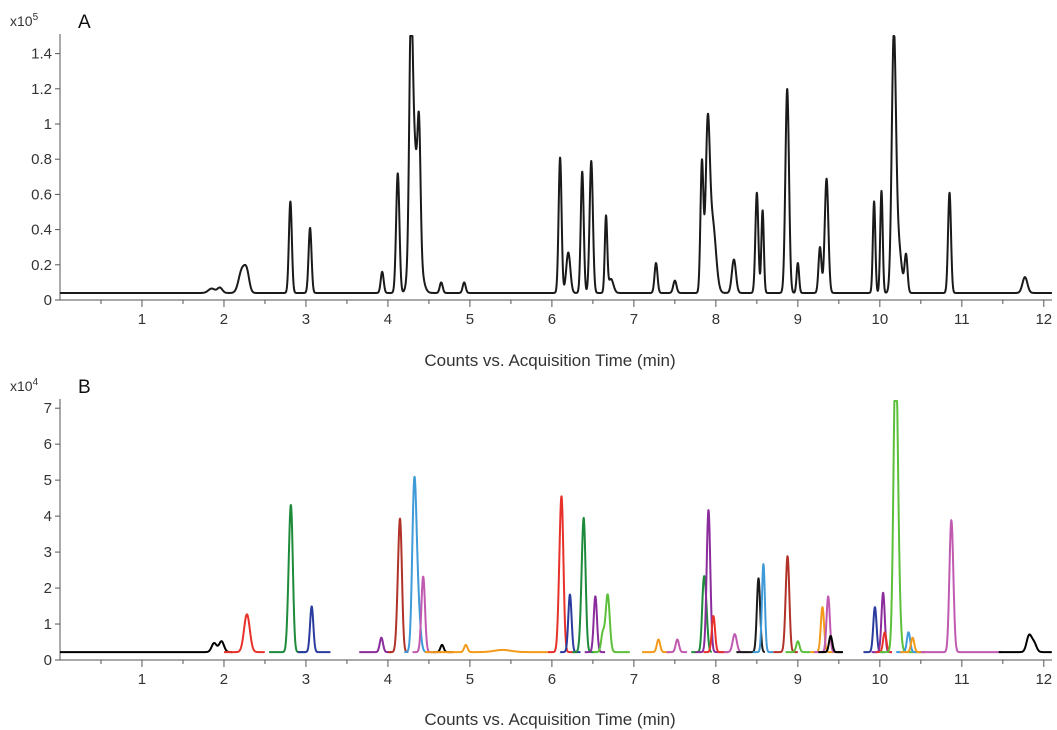 The height and width of the screenshot is (730, 1057). What do you see at coordinates (549, 719) in the screenshot?
I see `panel-b-x-axis-title: Counts vs. Acquisition Time (min)` at bounding box center [549, 719].